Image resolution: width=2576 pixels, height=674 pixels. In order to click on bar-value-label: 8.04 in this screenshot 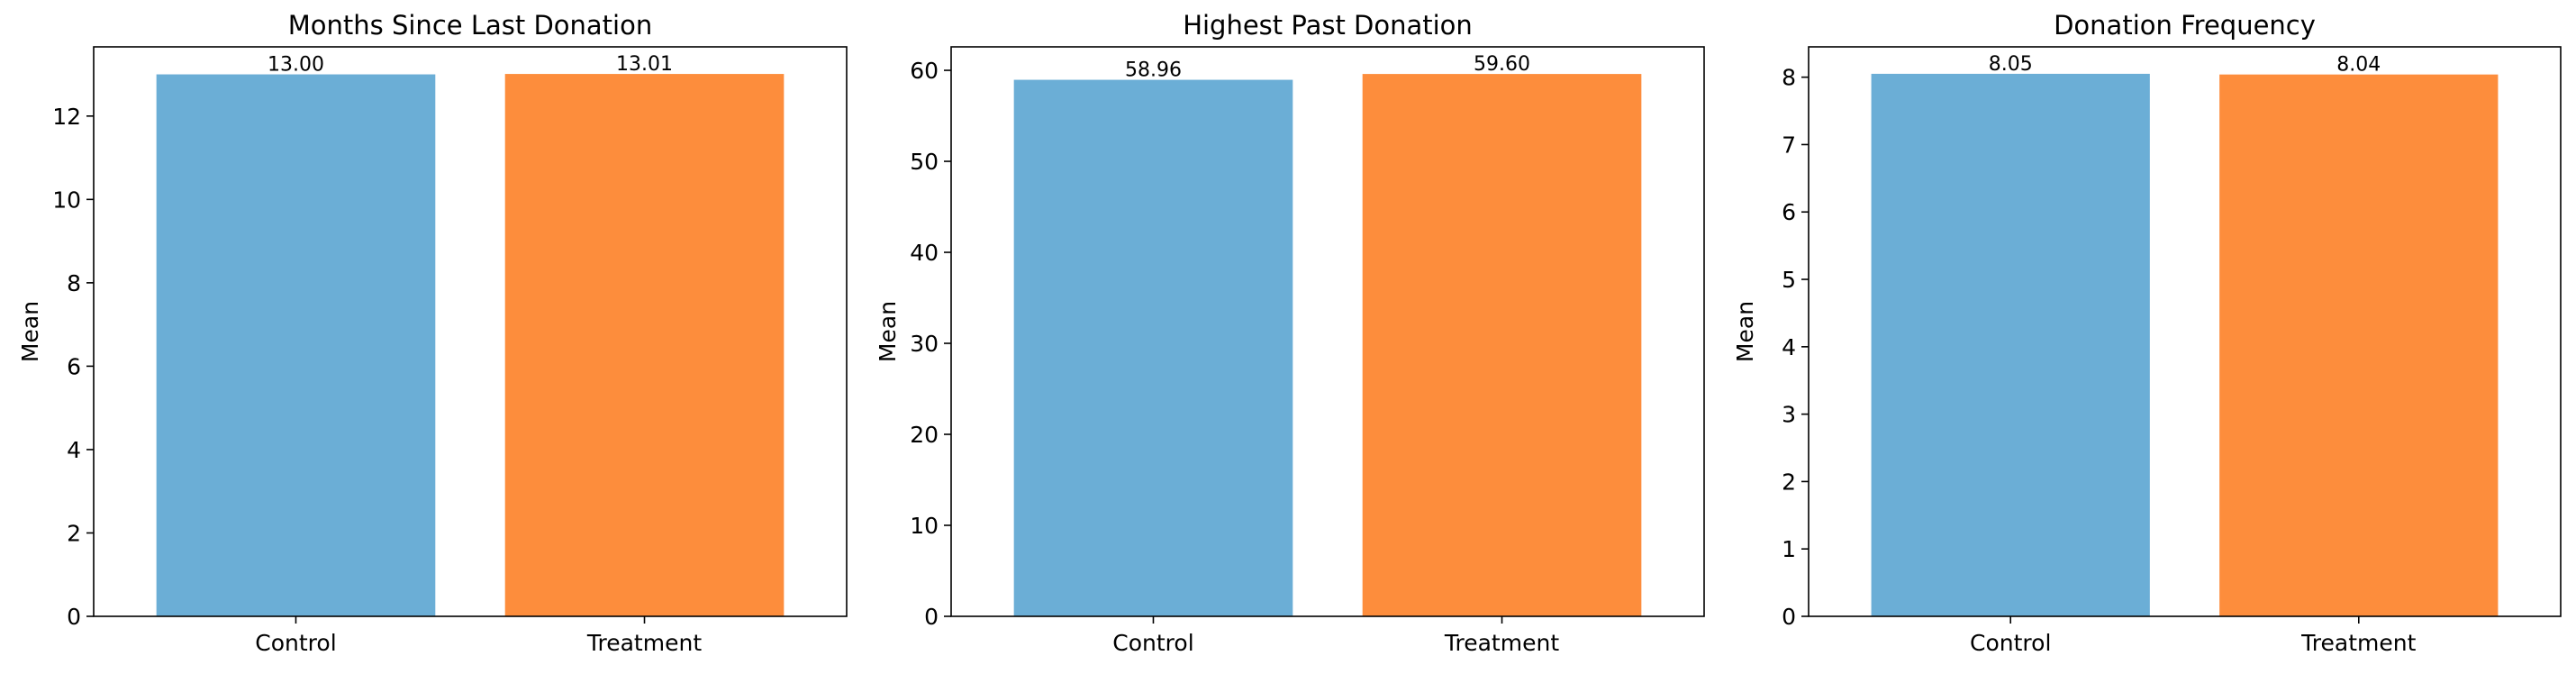, I will do `click(2358, 65)`.